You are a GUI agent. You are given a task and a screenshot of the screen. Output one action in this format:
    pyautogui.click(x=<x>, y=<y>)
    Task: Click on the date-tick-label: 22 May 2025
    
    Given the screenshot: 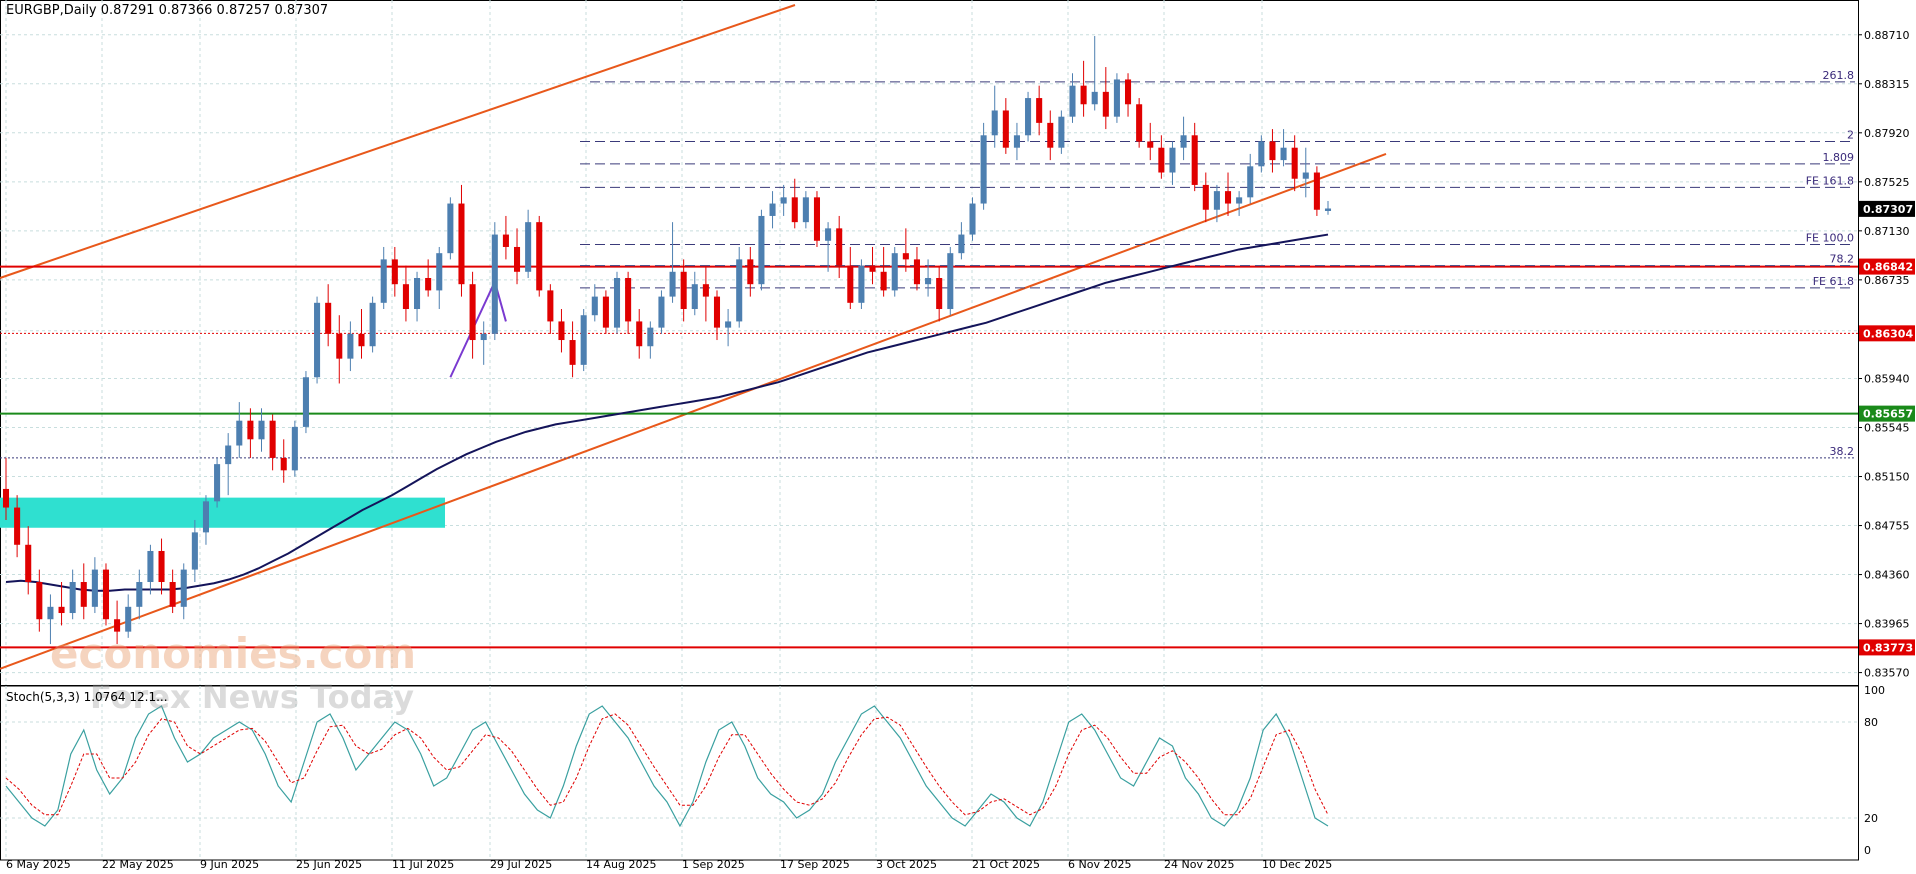 What is the action you would take?
    pyautogui.click(x=138, y=864)
    